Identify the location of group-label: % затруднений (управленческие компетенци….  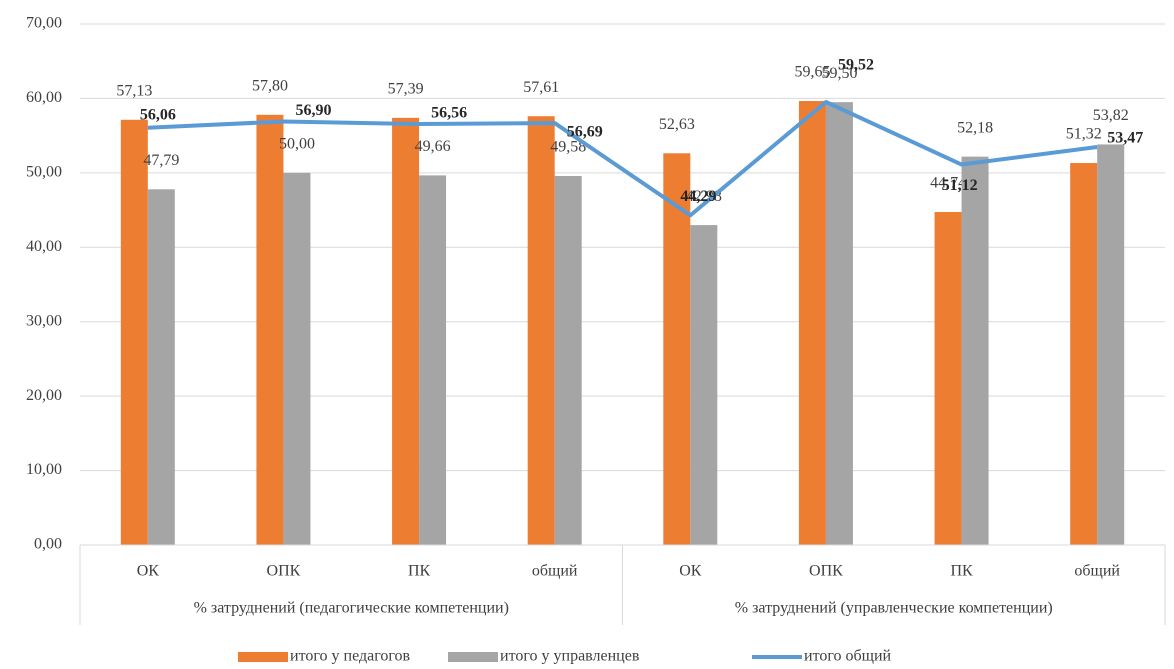
(894, 608).